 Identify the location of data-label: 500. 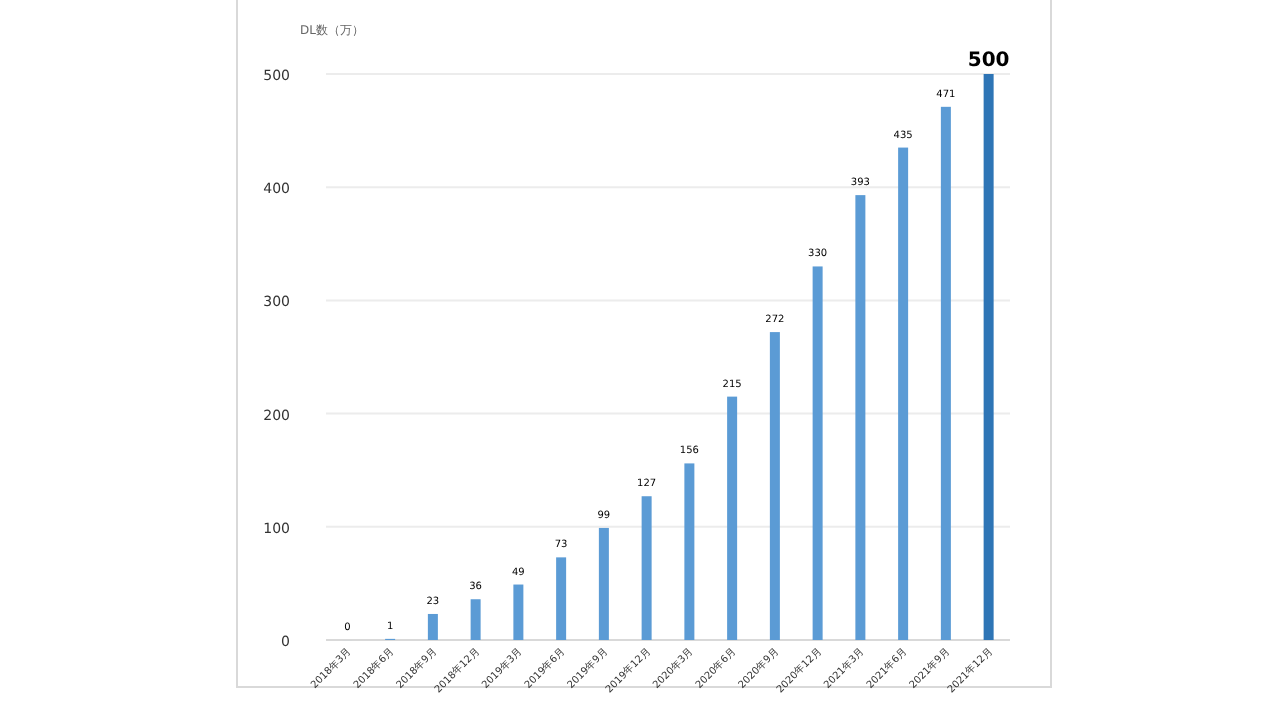
(988, 61).